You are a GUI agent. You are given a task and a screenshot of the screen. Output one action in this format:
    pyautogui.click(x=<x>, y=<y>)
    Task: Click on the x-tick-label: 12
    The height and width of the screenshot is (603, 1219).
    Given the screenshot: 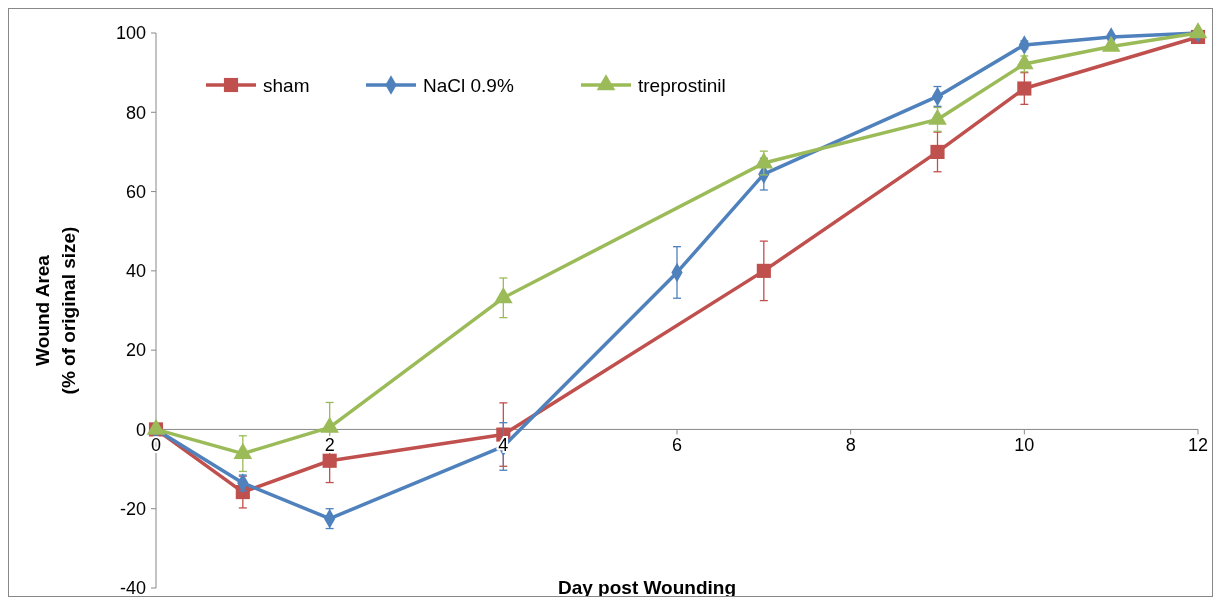 What is the action you would take?
    pyautogui.click(x=1198, y=445)
    